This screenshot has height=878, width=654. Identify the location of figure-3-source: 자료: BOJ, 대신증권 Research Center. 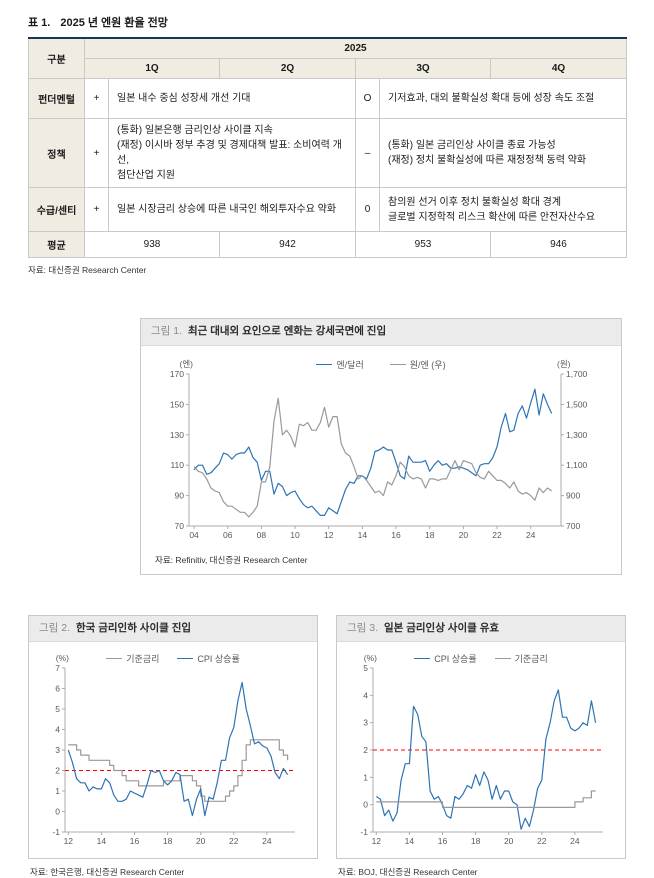
(408, 872).